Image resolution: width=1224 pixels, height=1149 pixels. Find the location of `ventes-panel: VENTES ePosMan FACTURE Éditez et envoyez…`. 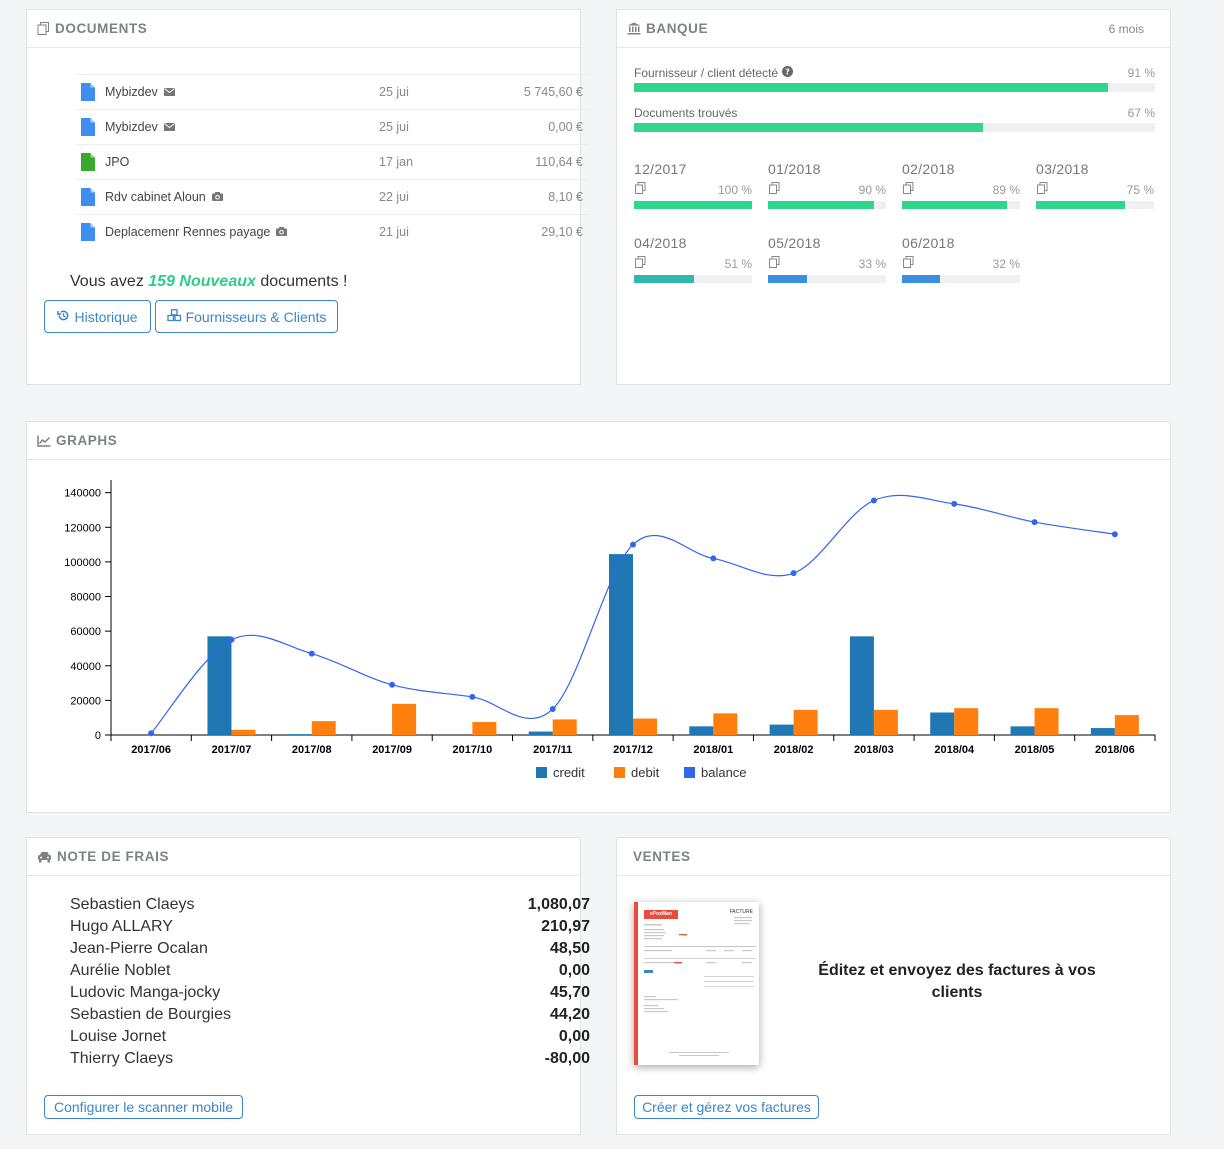

ventes-panel: VENTES ePosMan FACTURE Éditez et envoyez… is located at coordinates (893, 986).